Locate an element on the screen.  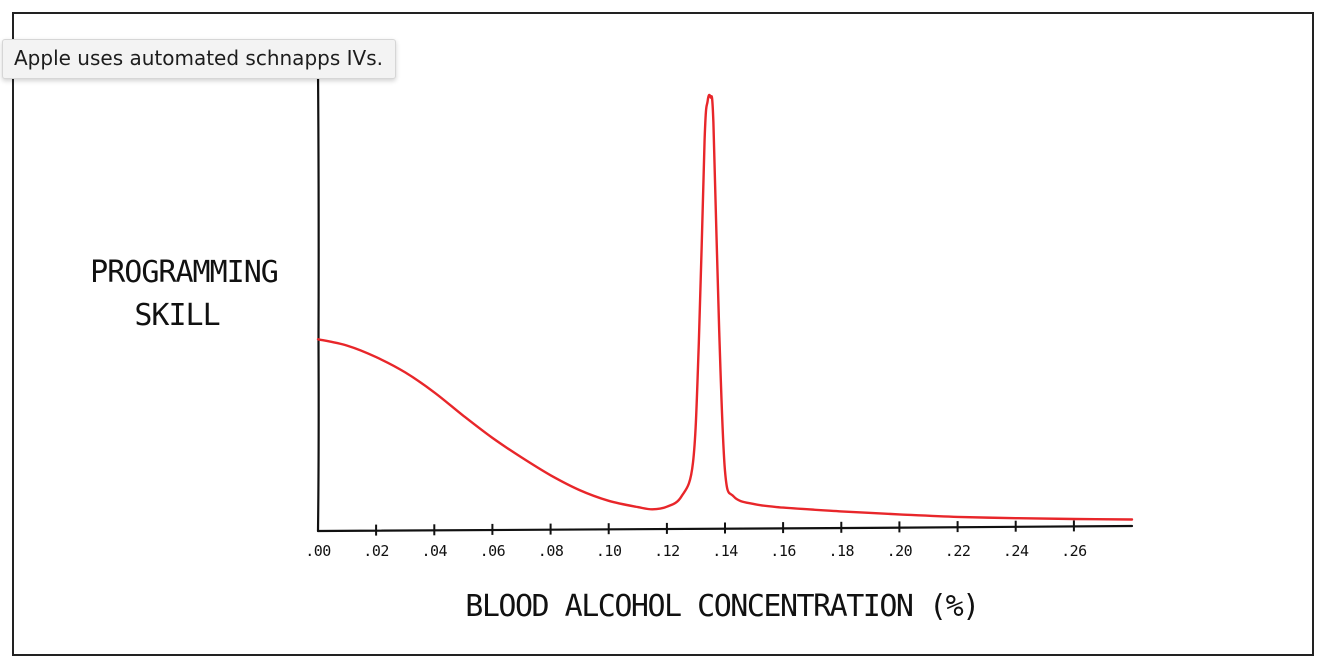
x-axis-label: BLOOD ALCOHOL CONCENTRATION (%) is located at coordinates (721, 606).